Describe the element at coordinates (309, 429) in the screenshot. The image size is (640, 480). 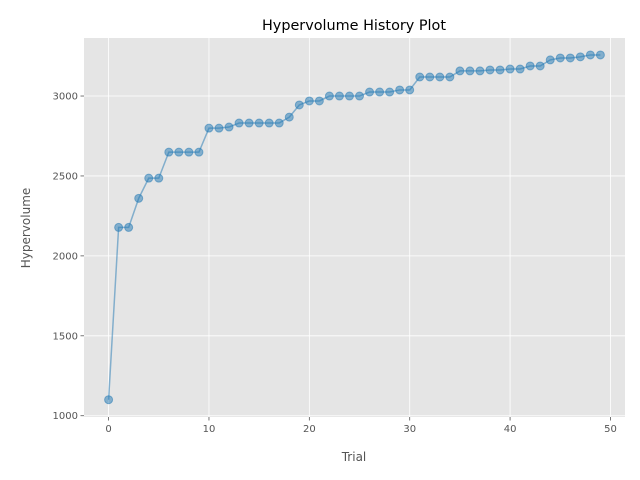
I see `x-tick-label: 20` at that location.